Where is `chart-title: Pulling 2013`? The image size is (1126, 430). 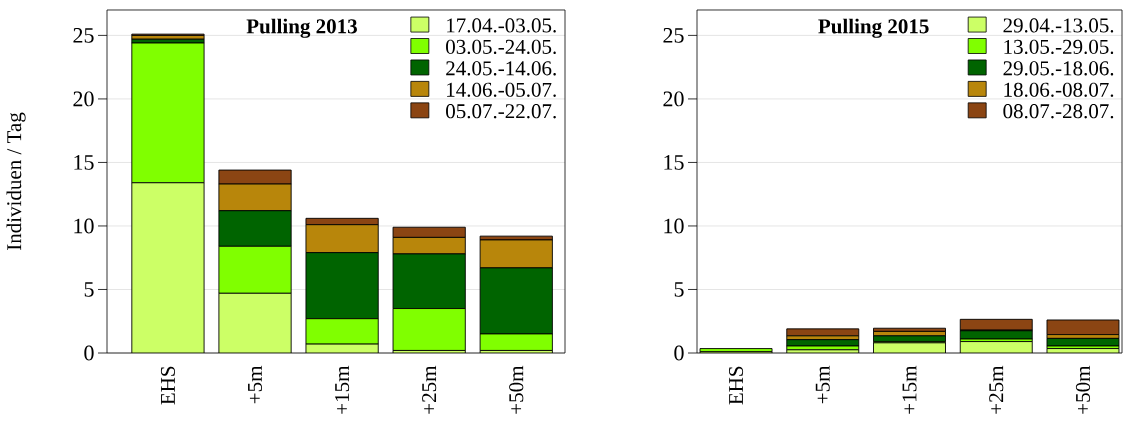
chart-title: Pulling 2013 is located at coordinates (301, 28).